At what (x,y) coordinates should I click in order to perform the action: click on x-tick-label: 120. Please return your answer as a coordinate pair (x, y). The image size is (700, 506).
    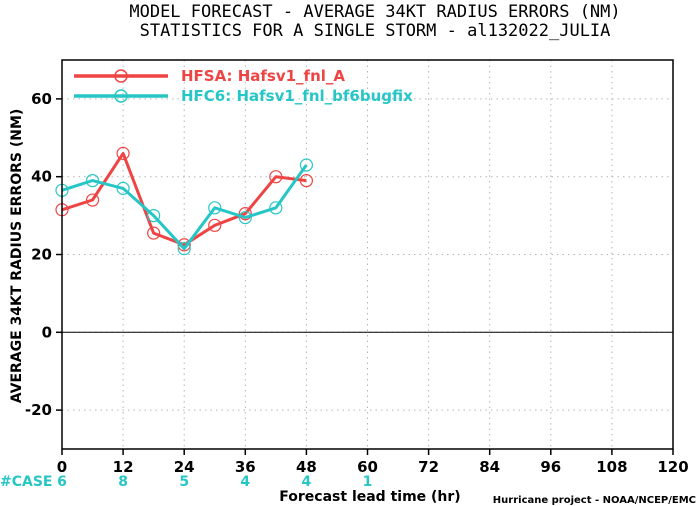
    Looking at the image, I should click on (672, 467).